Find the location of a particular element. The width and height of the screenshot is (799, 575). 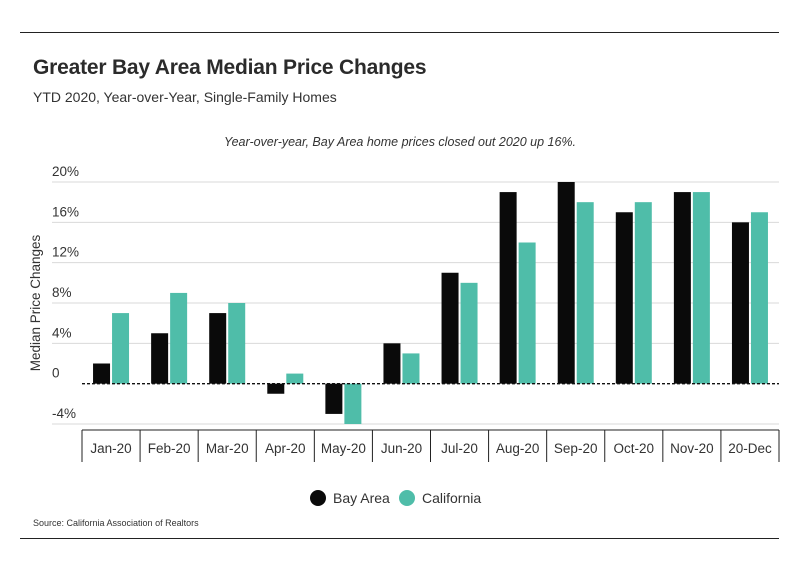

y-tick-label: -4% is located at coordinates (64, 413).